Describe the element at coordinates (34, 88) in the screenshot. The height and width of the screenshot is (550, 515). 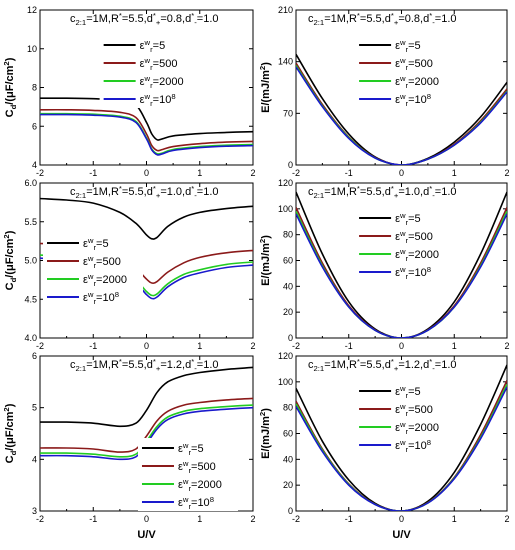
I see `y-tick-label: 8` at that location.